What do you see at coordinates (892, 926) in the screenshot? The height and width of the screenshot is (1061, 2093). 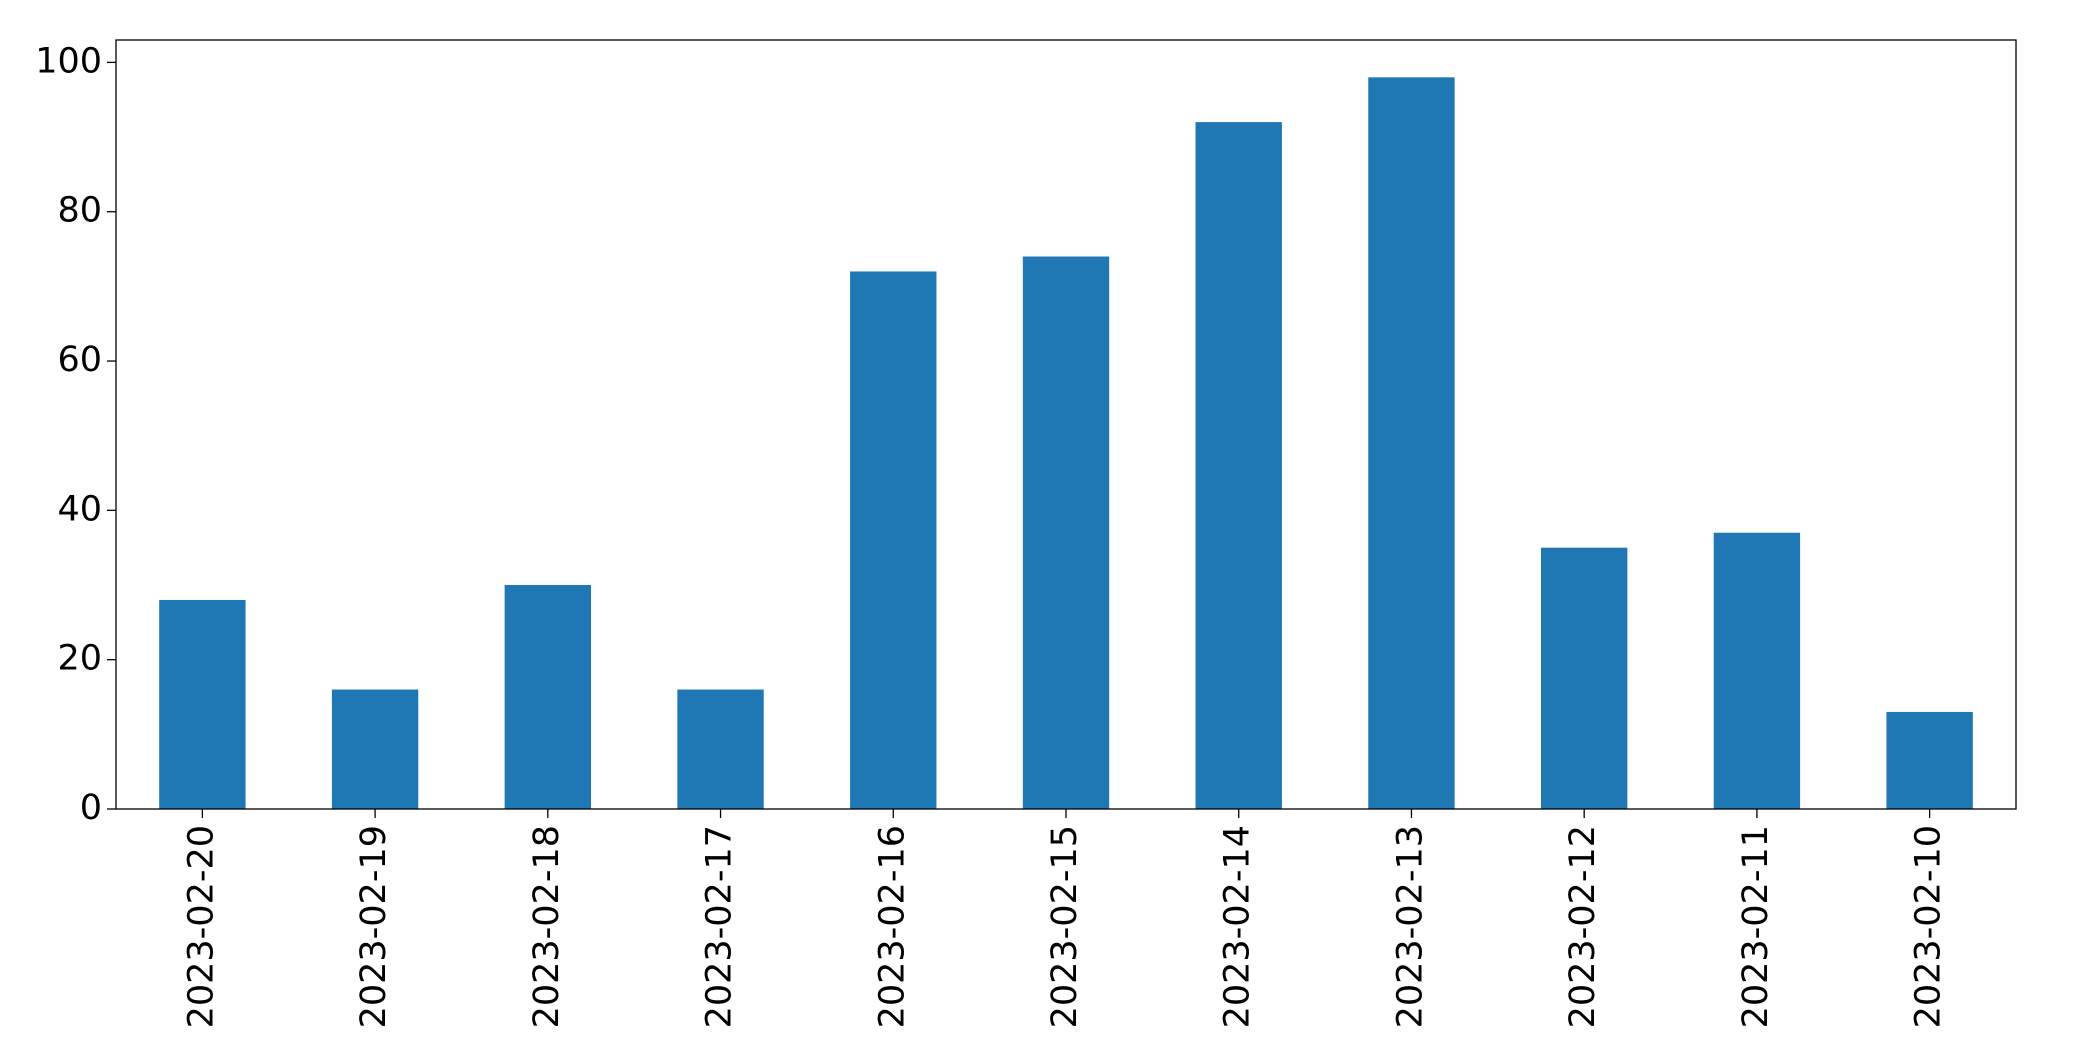 I see `x-tick-label: 2023-02-16` at bounding box center [892, 926].